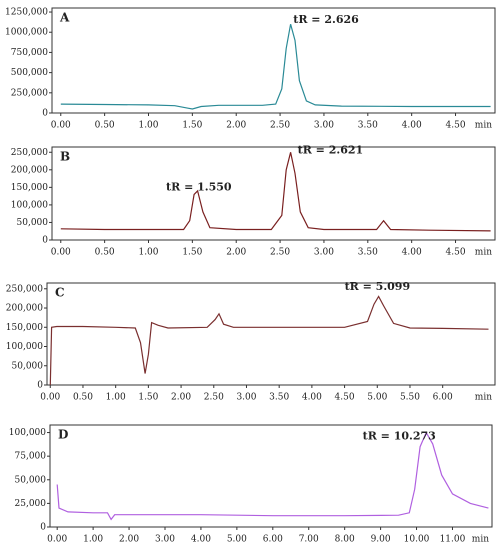  Describe the element at coordinates (29, 53) in the screenshot. I see `y-tick-label: 750,000` at that location.